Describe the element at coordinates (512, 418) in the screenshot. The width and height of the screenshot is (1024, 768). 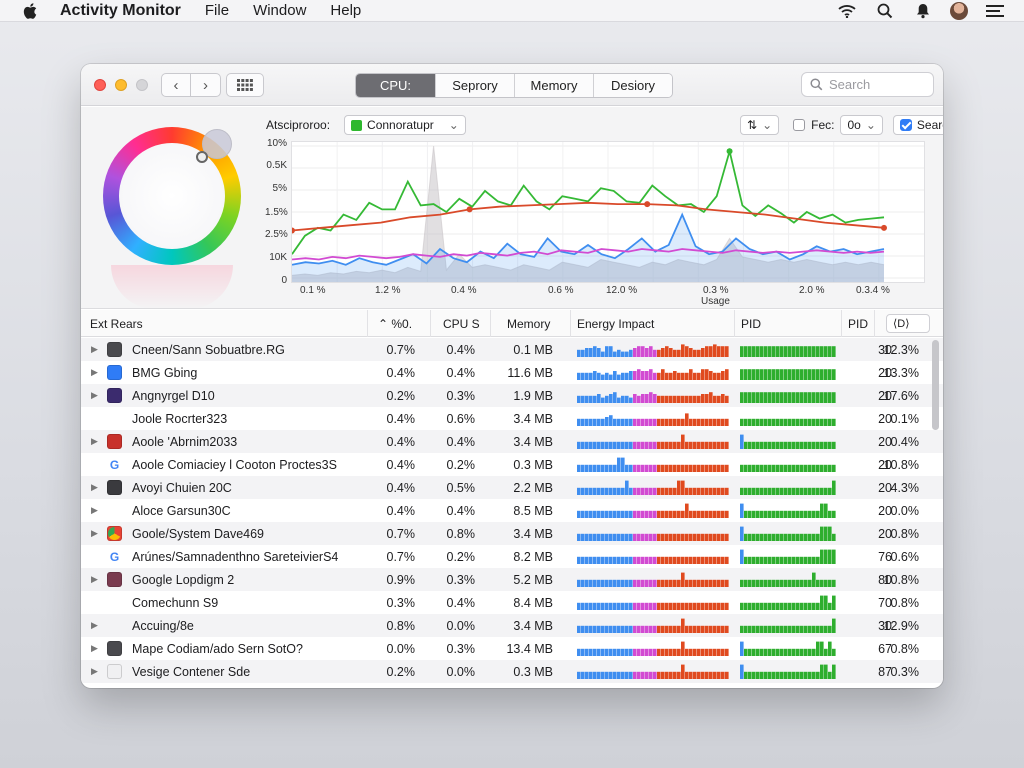
I see `table-row: Joole Rocrter323 0.4% 0.6% 3.4 MB 20 0.1%` at that location.